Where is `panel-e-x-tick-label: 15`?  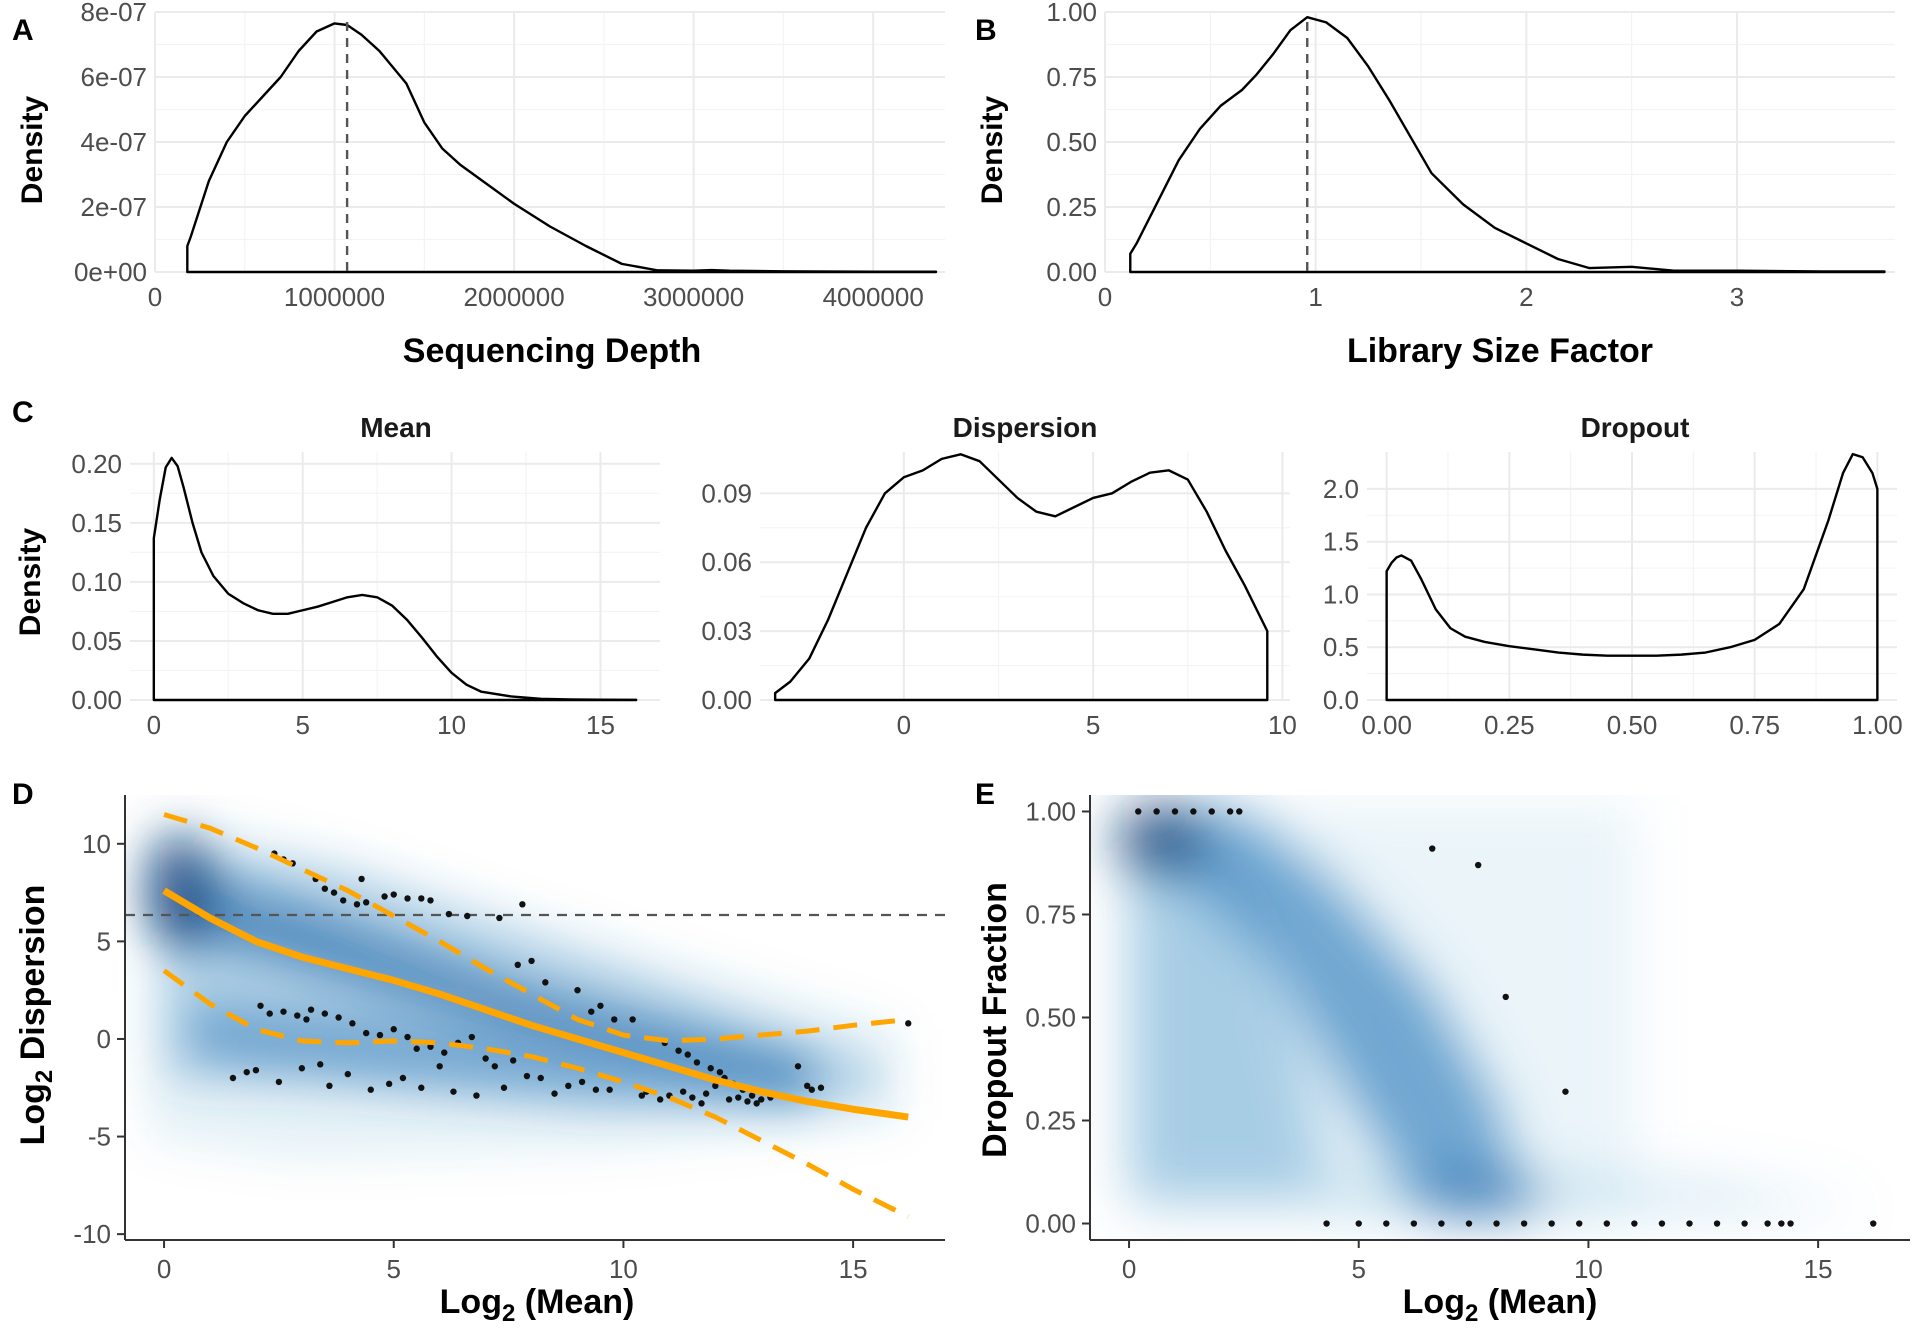 panel-e-x-tick-label: 15 is located at coordinates (1818, 1269).